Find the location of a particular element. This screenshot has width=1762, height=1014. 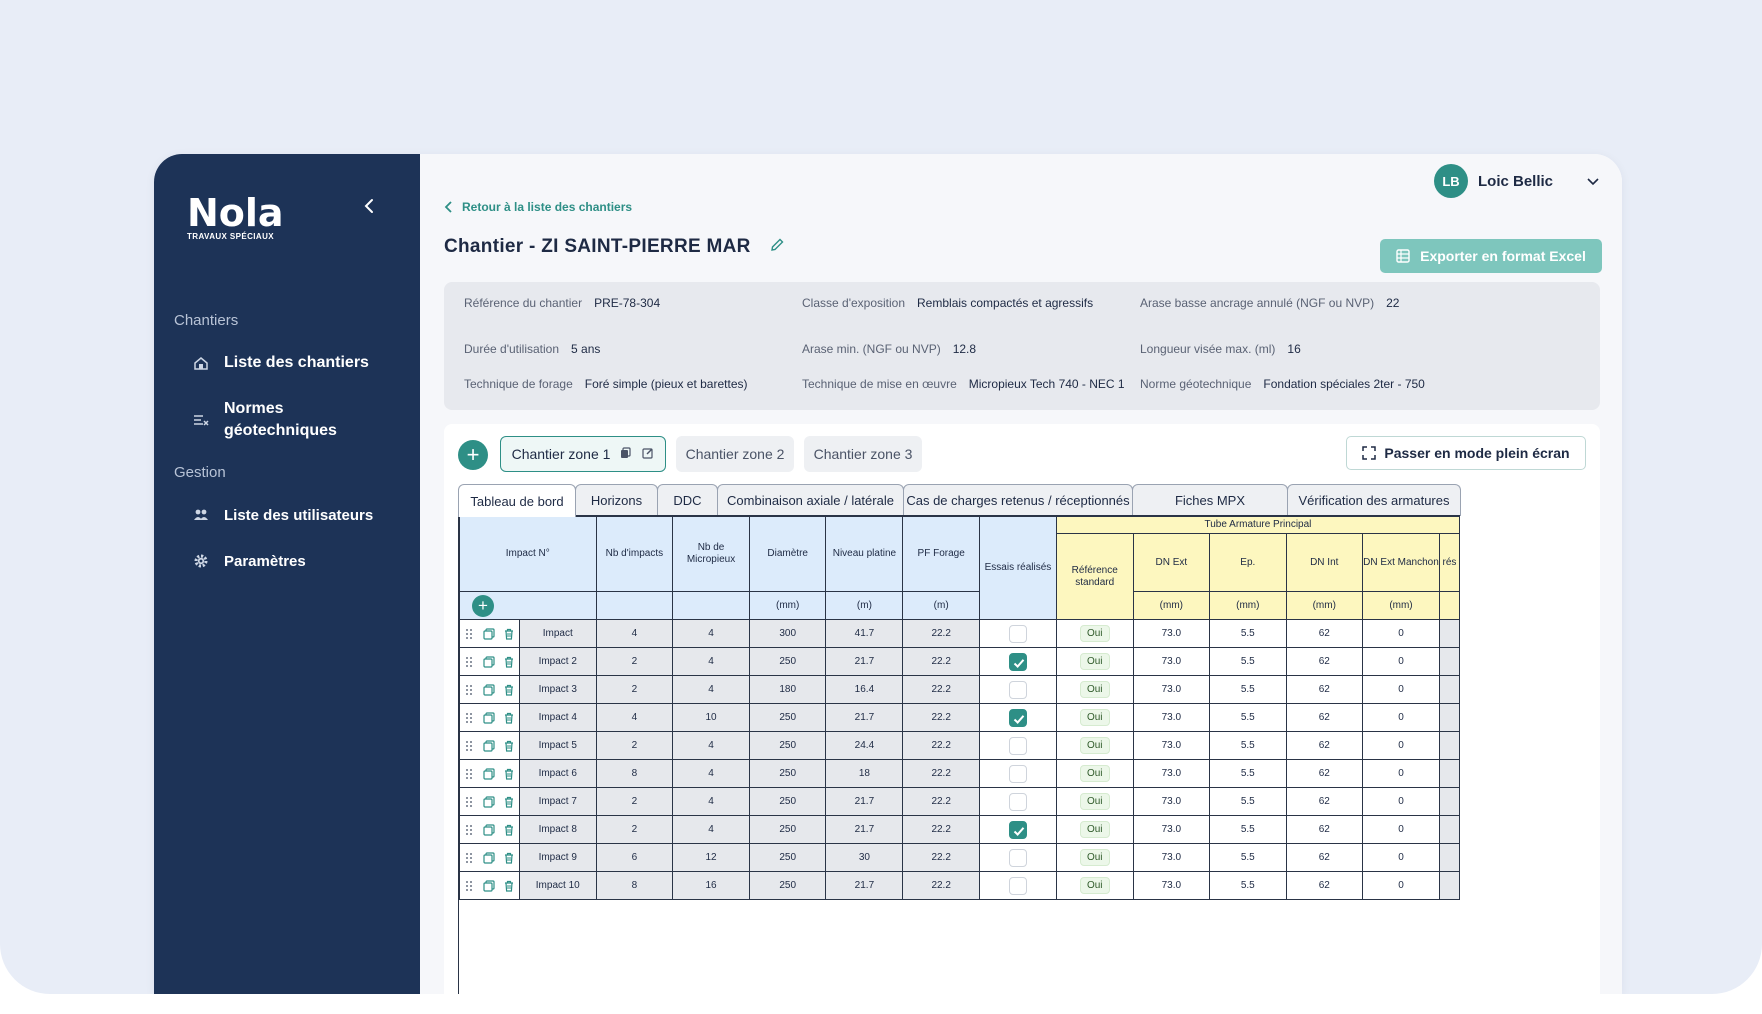

add-zone-button: + is located at coordinates (473, 455).